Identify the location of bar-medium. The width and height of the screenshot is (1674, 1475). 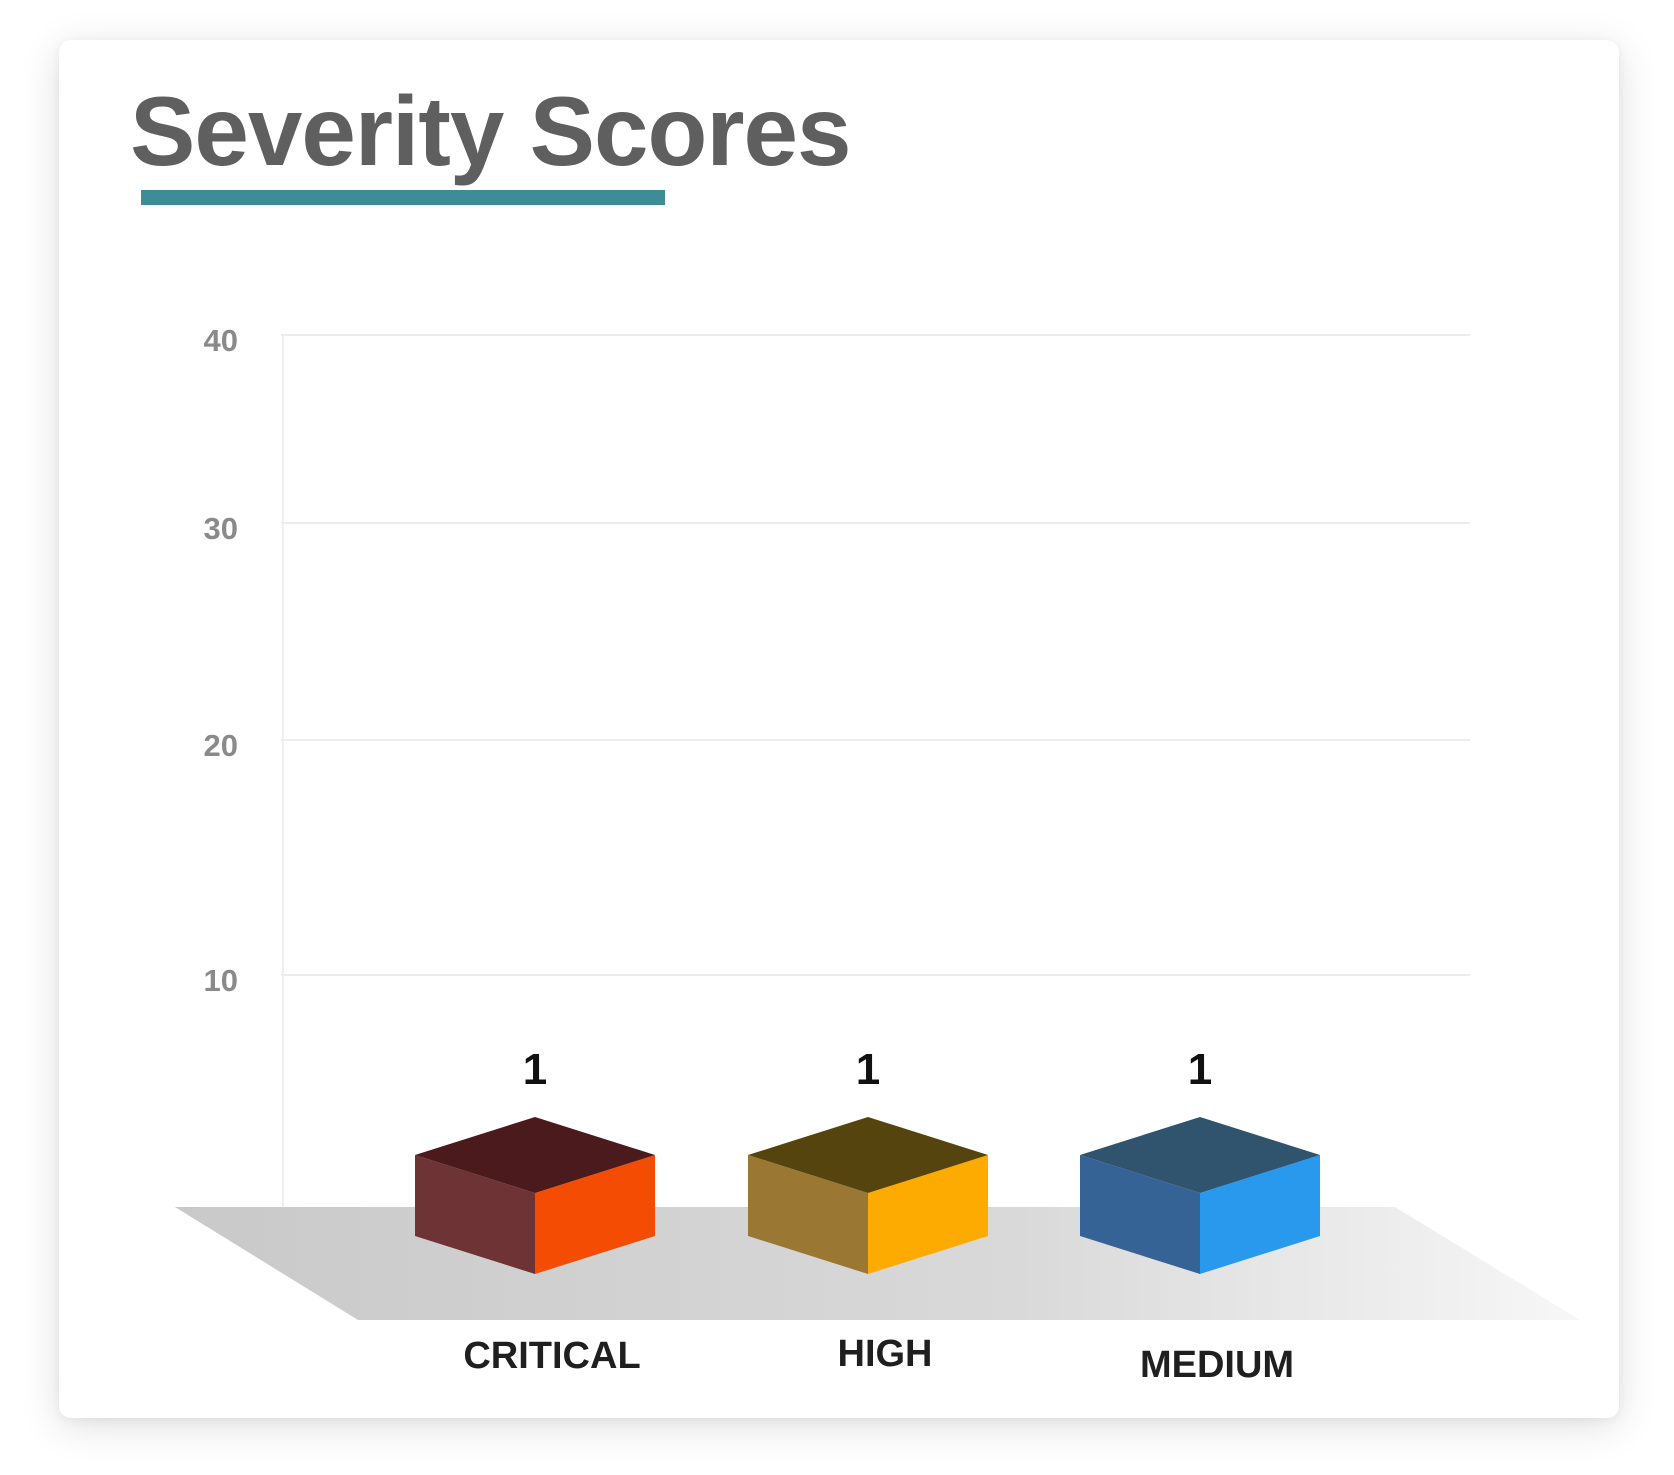
(1200, 1195).